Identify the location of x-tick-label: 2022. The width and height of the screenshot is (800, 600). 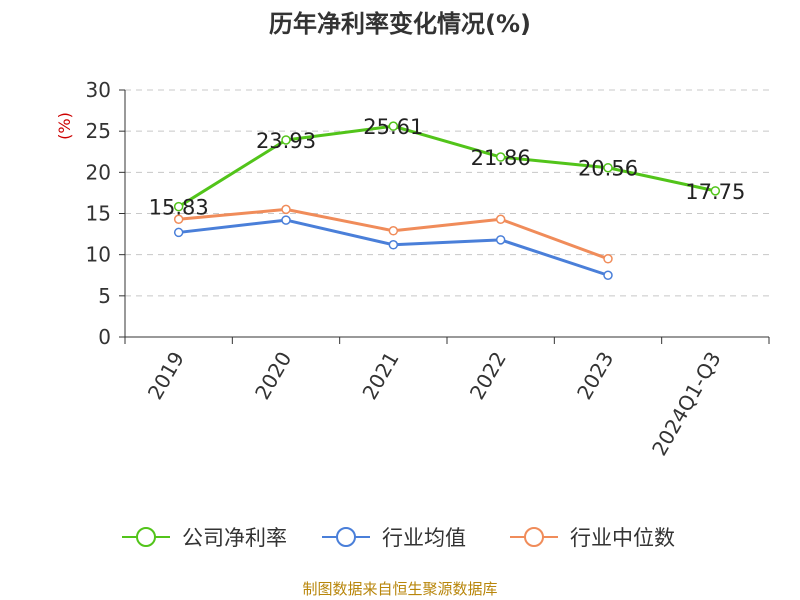
(488, 375).